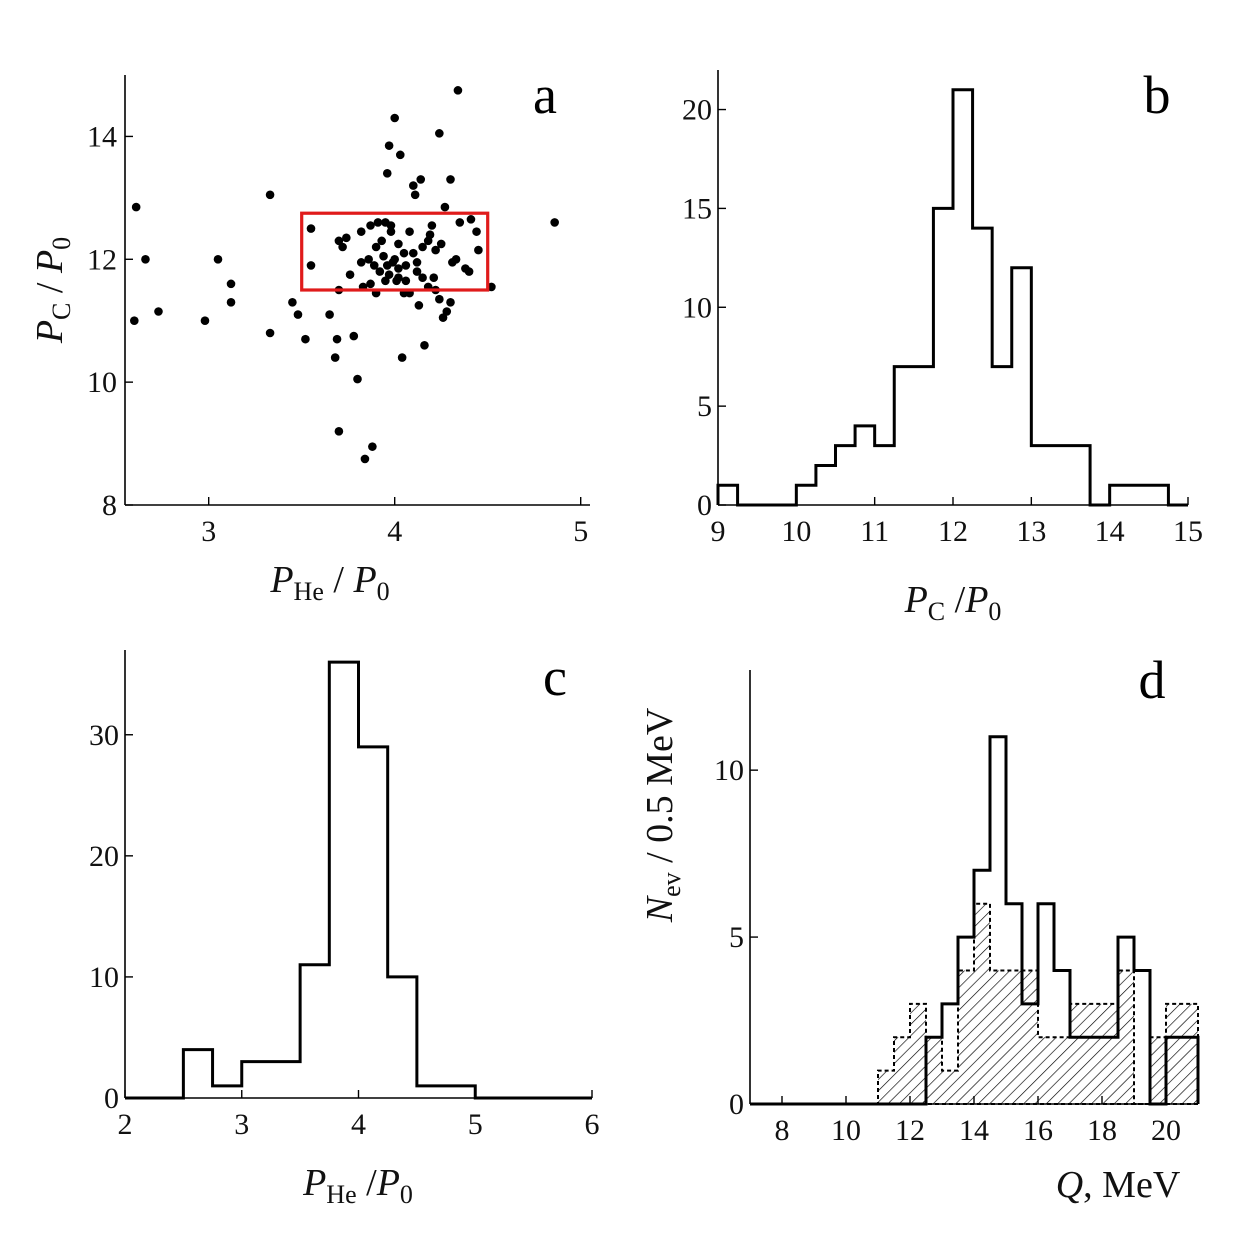  What do you see at coordinates (718, 531) in the screenshot?
I see `x-tick-label-b-0: 9` at bounding box center [718, 531].